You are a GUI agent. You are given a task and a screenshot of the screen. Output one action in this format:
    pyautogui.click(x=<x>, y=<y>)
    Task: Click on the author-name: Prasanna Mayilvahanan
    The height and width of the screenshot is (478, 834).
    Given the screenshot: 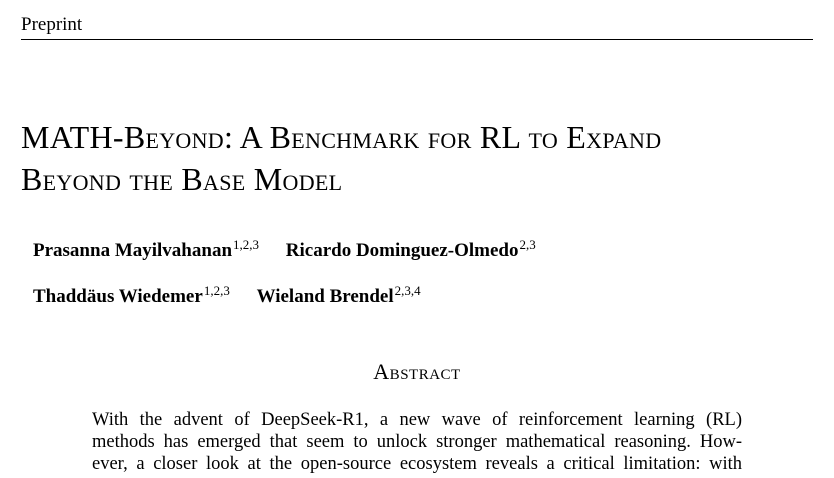 What is the action you would take?
    pyautogui.click(x=133, y=250)
    